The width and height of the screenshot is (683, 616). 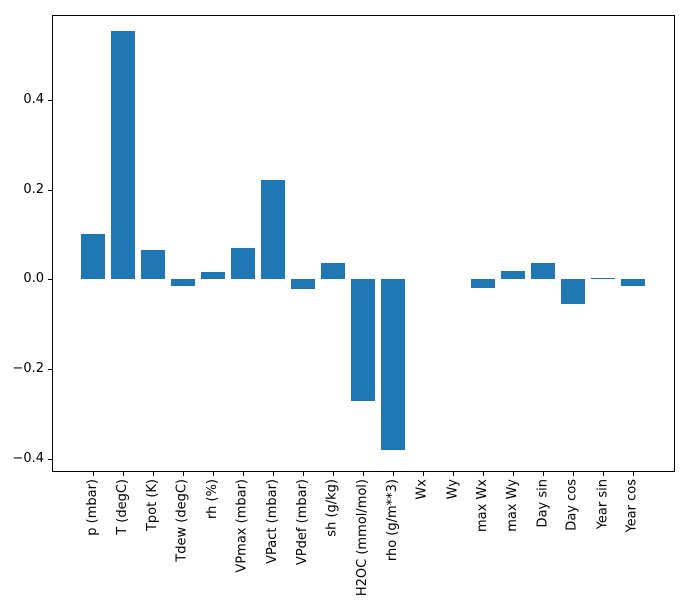 I want to click on y-tick-label: 0.2, so click(x=33, y=189).